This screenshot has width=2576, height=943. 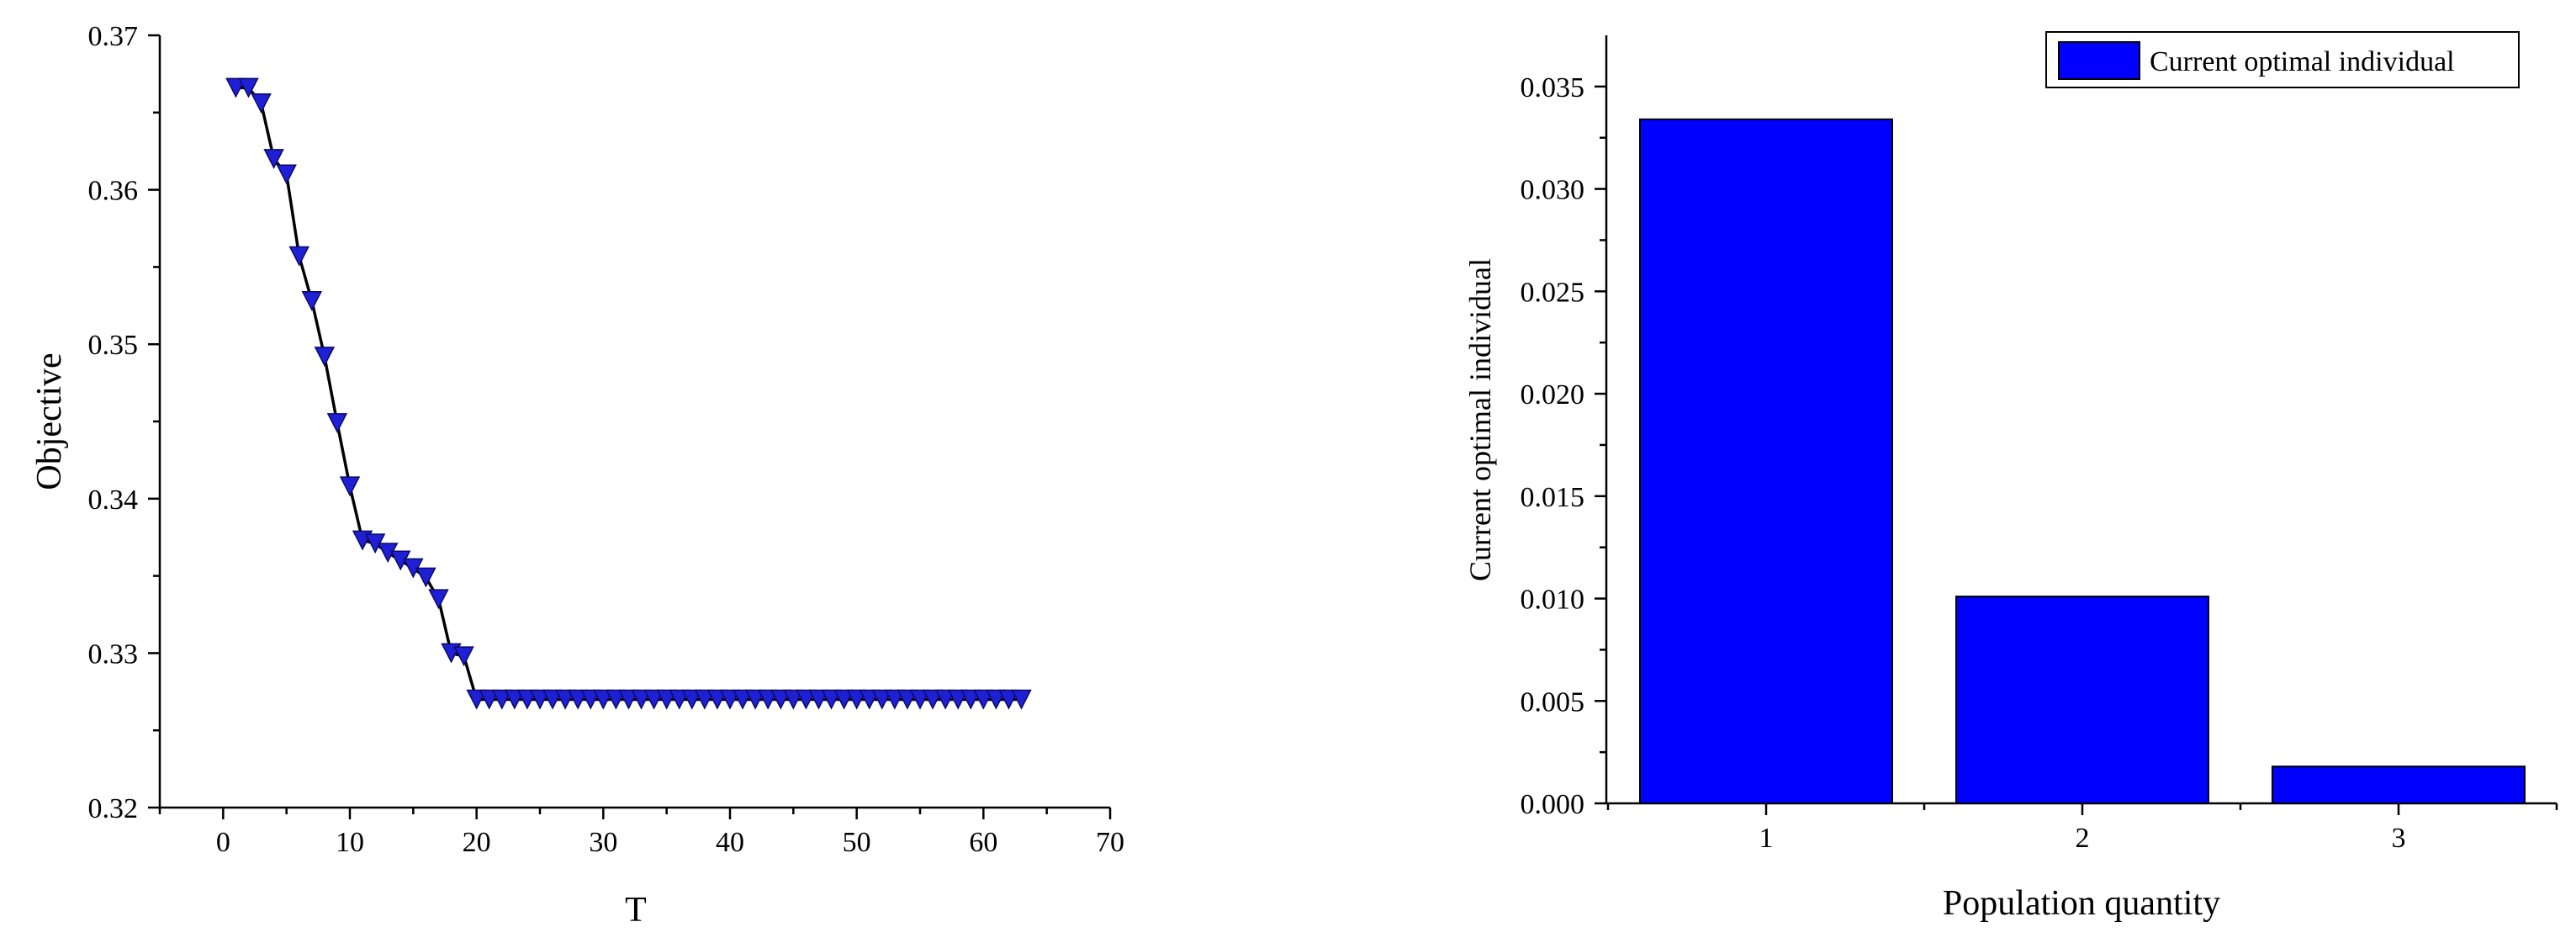 What do you see at coordinates (113, 654) in the screenshot?
I see `left-y-tick-label: 0.33` at bounding box center [113, 654].